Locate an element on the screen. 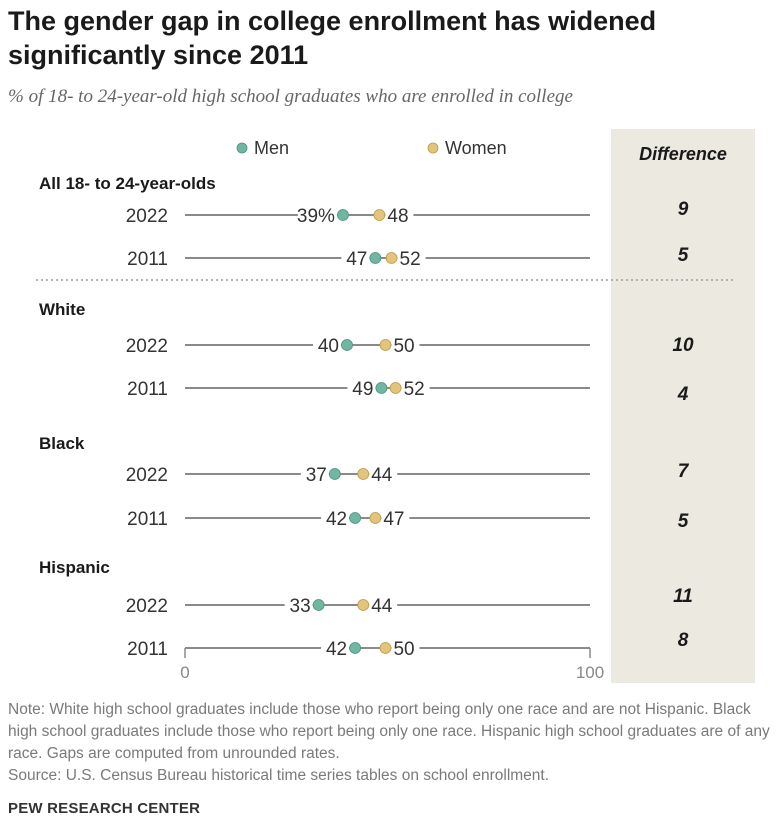  men-value-label: 49 is located at coordinates (362, 389).